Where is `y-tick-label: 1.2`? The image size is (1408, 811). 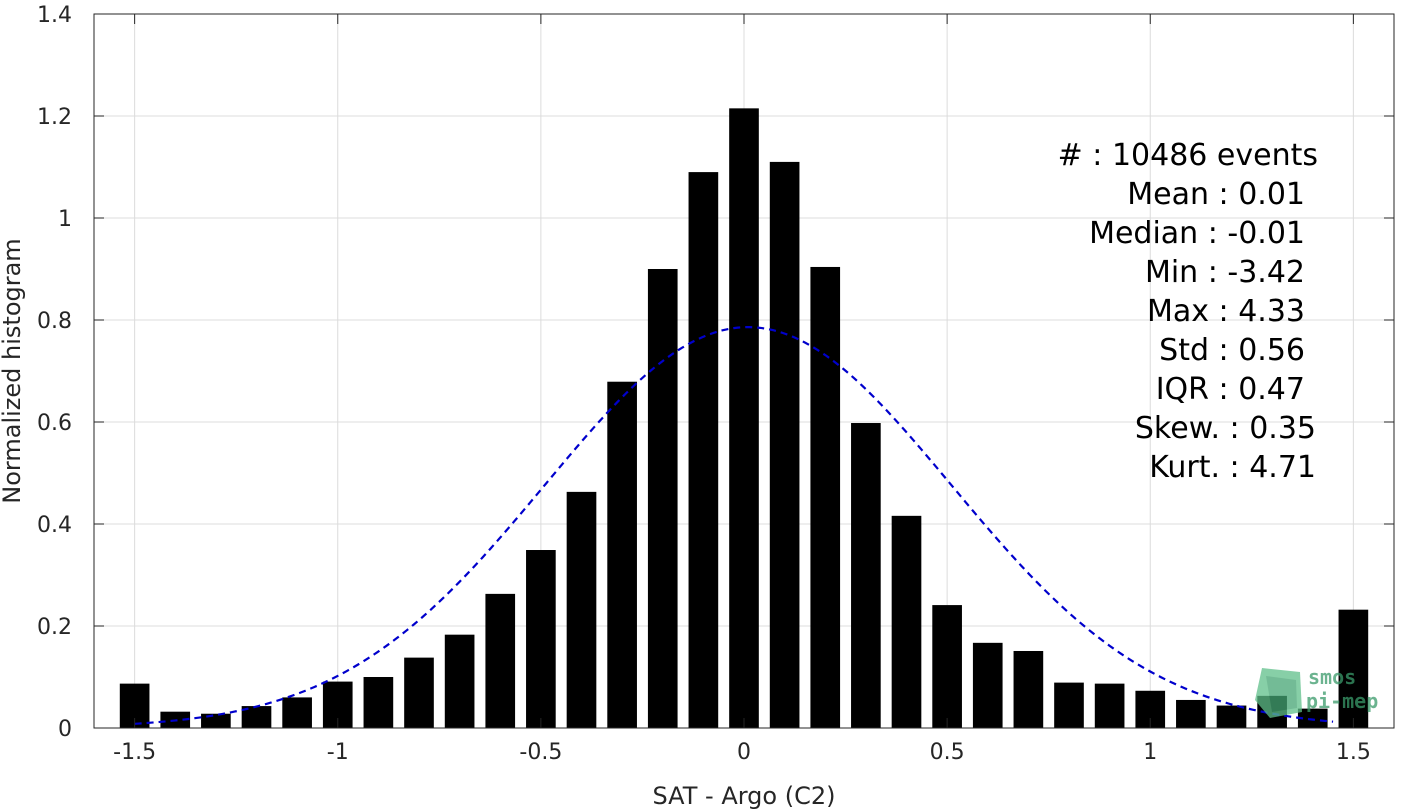 y-tick-label: 1.2 is located at coordinates (54, 117).